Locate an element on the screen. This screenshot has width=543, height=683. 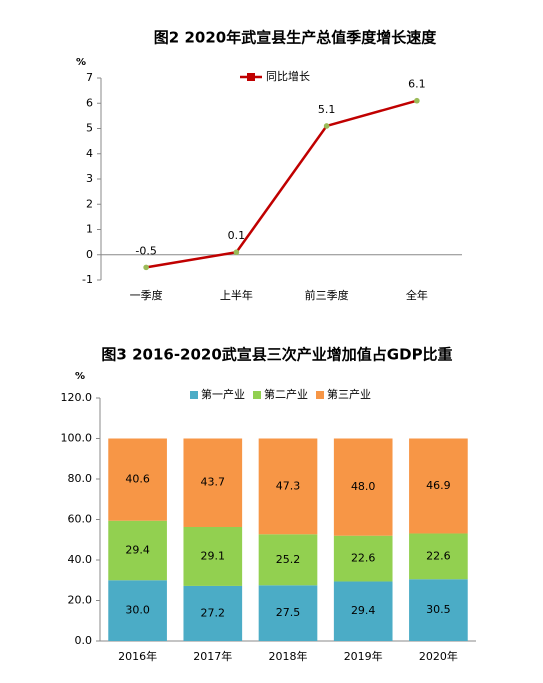
y-tick-label: 5 is located at coordinates (89, 128).